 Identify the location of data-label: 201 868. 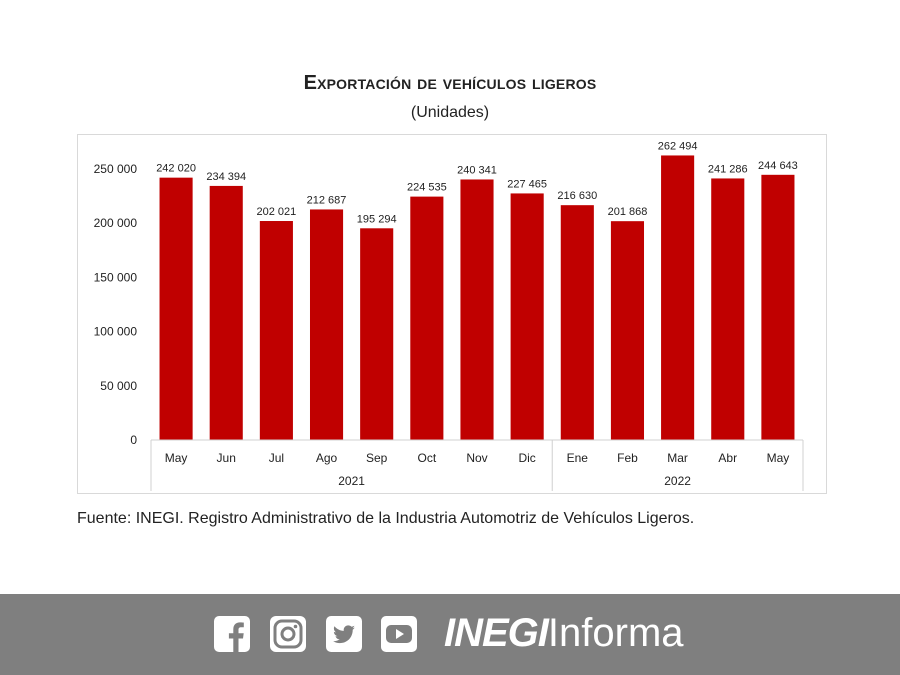
(628, 212).